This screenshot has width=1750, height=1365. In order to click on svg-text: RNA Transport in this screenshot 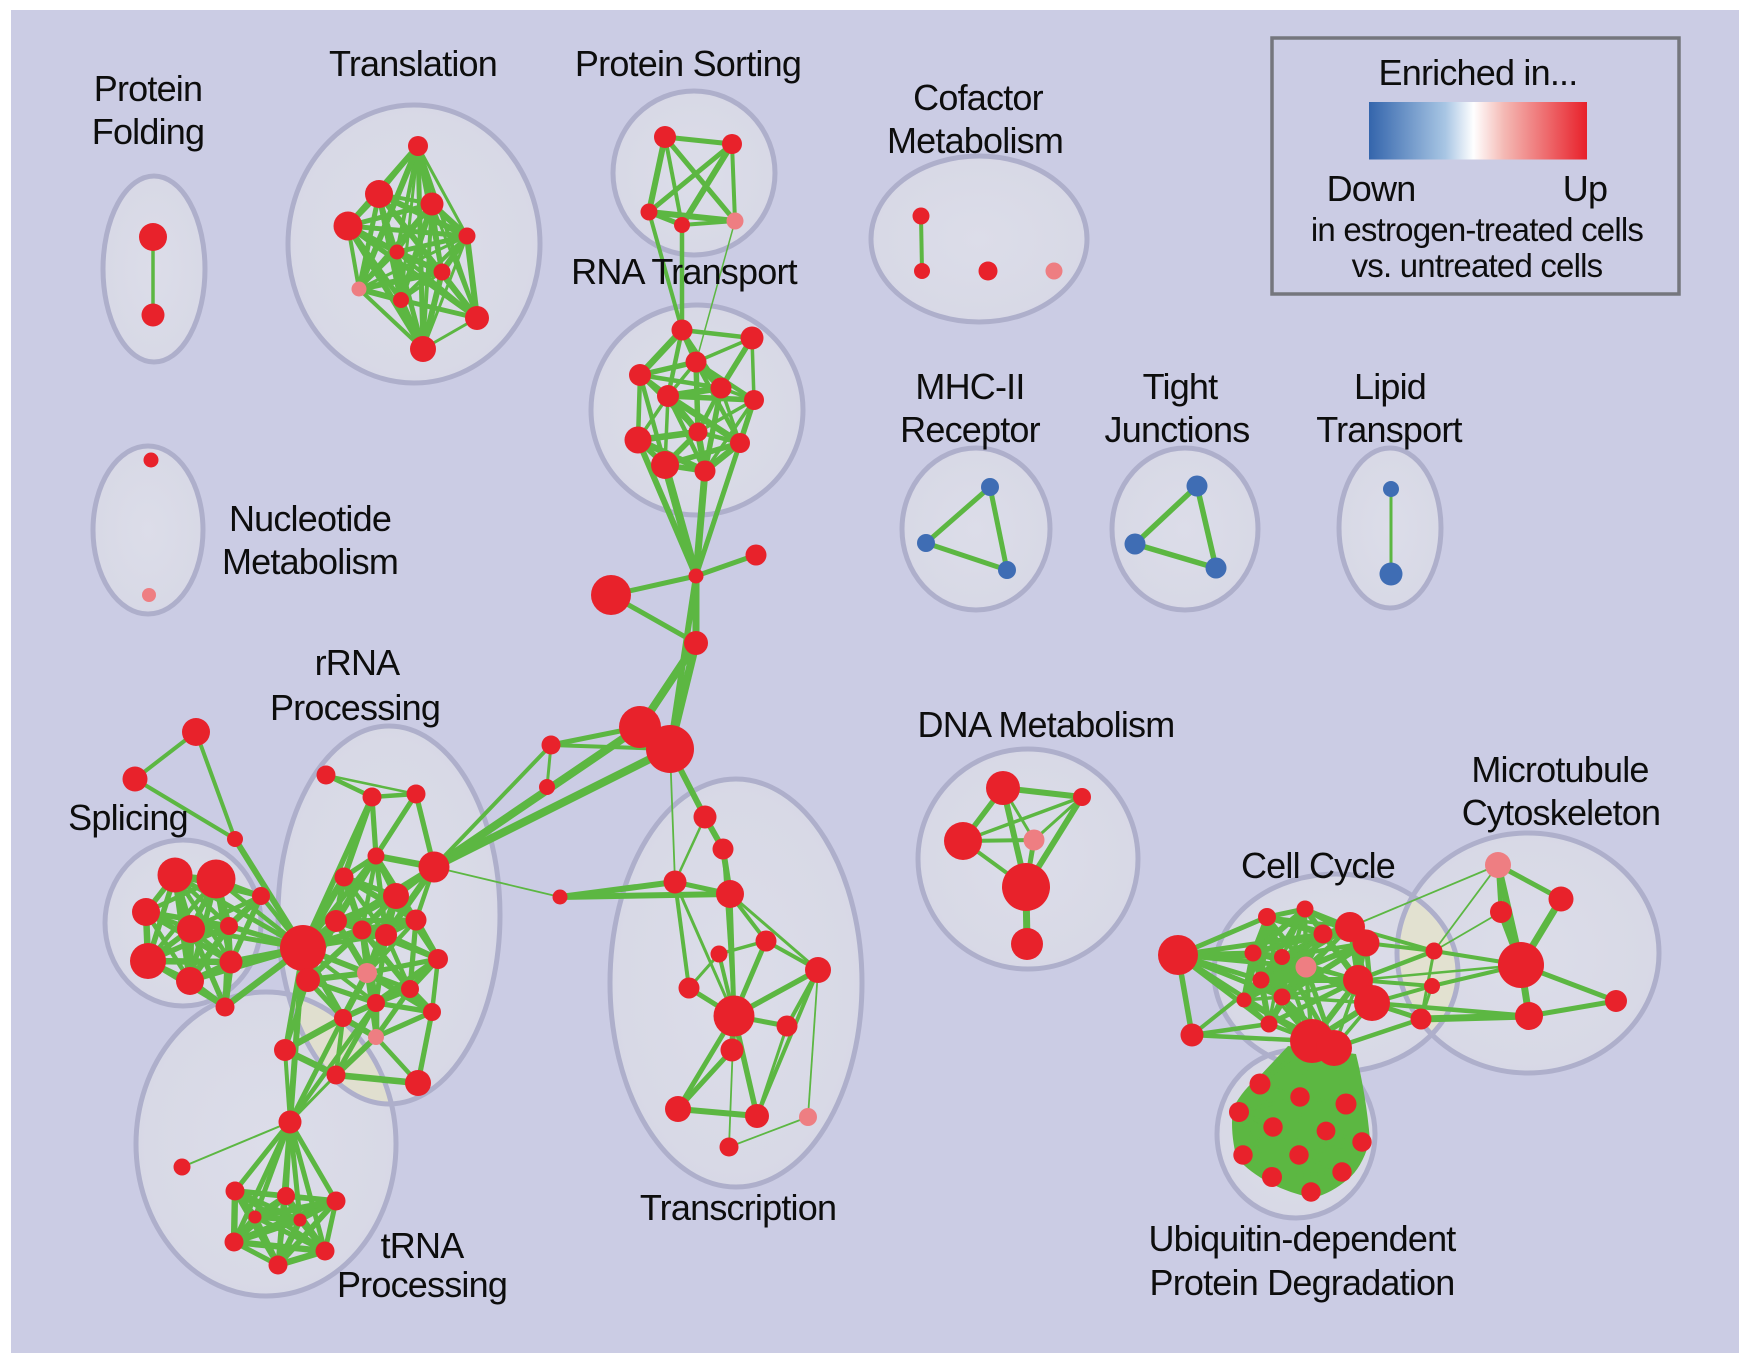, I will do `click(684, 271)`.